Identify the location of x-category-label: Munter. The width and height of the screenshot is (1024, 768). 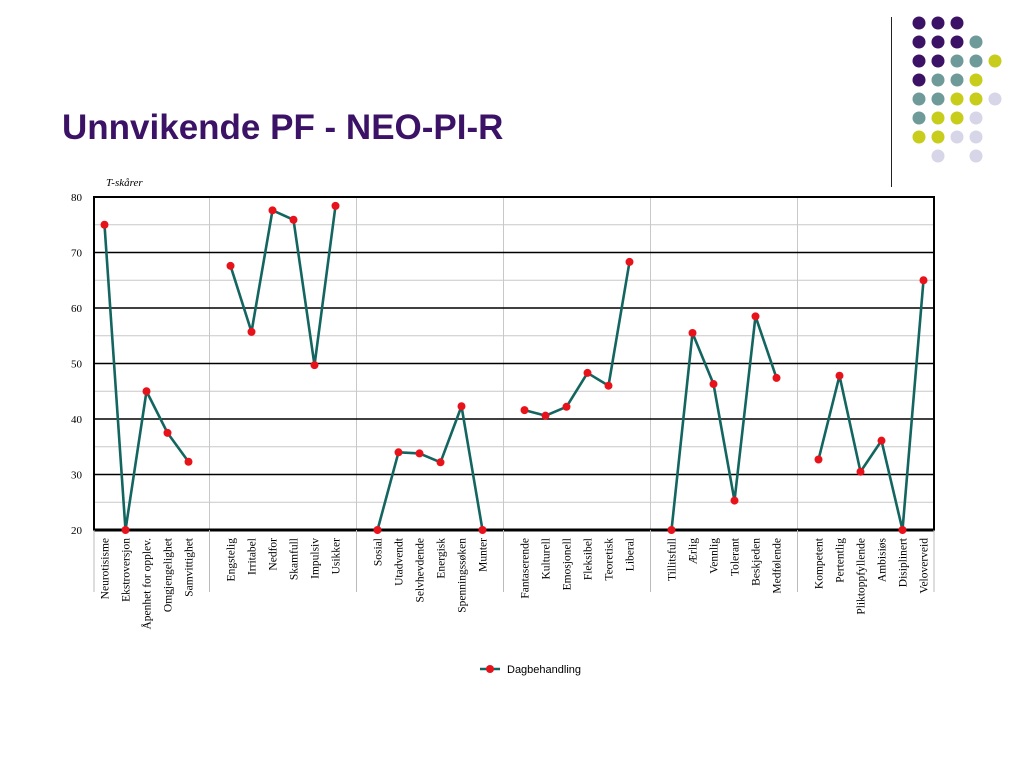
(484, 555).